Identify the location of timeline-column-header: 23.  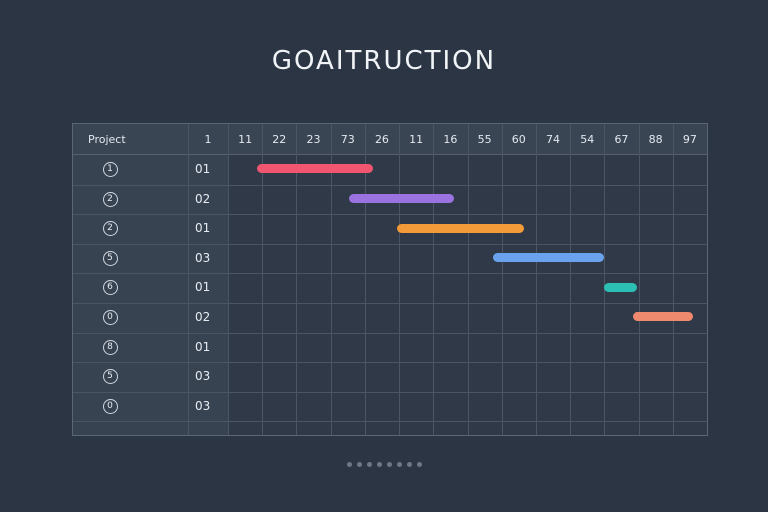
(313, 139).